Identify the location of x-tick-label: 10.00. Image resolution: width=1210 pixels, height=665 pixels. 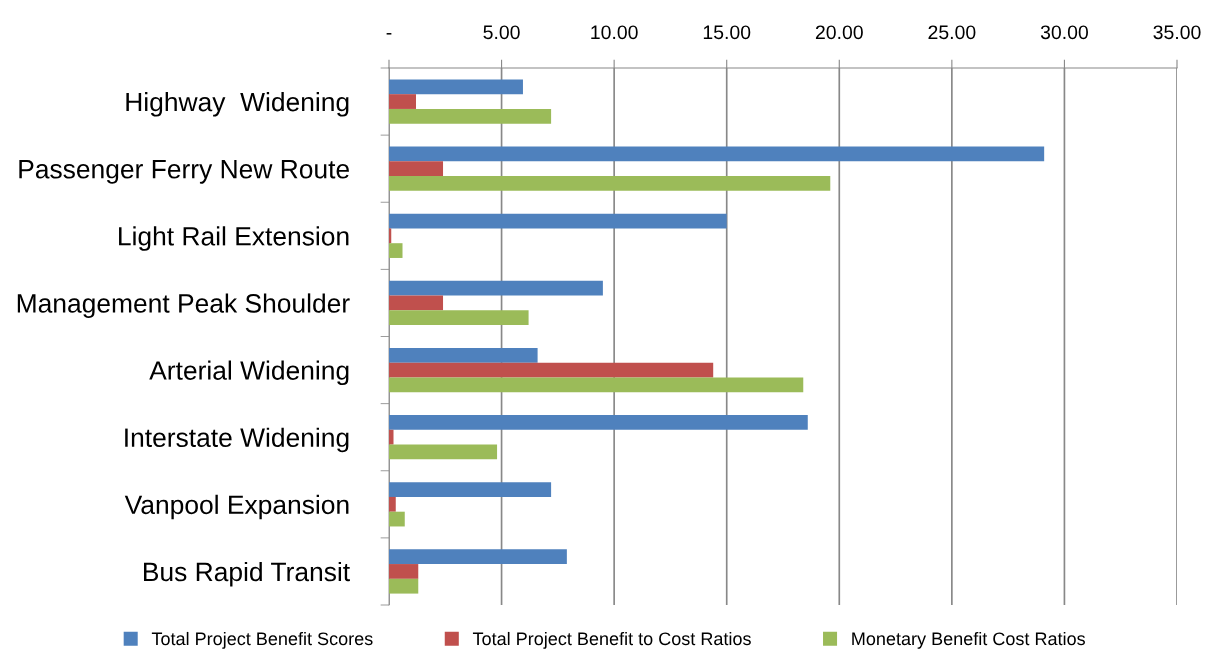
(614, 32).